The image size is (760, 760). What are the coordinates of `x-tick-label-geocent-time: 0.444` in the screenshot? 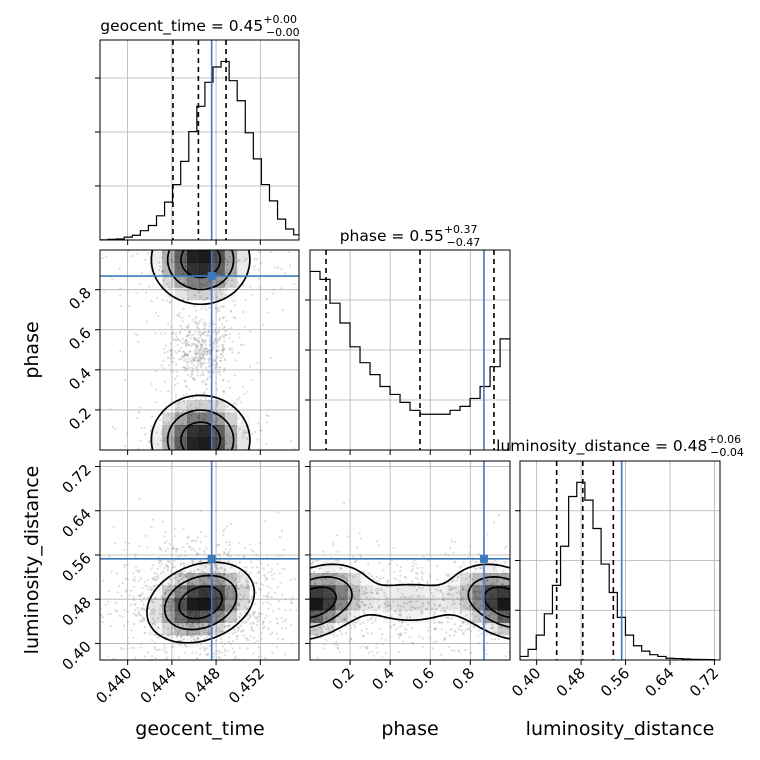 It's located at (158, 685).